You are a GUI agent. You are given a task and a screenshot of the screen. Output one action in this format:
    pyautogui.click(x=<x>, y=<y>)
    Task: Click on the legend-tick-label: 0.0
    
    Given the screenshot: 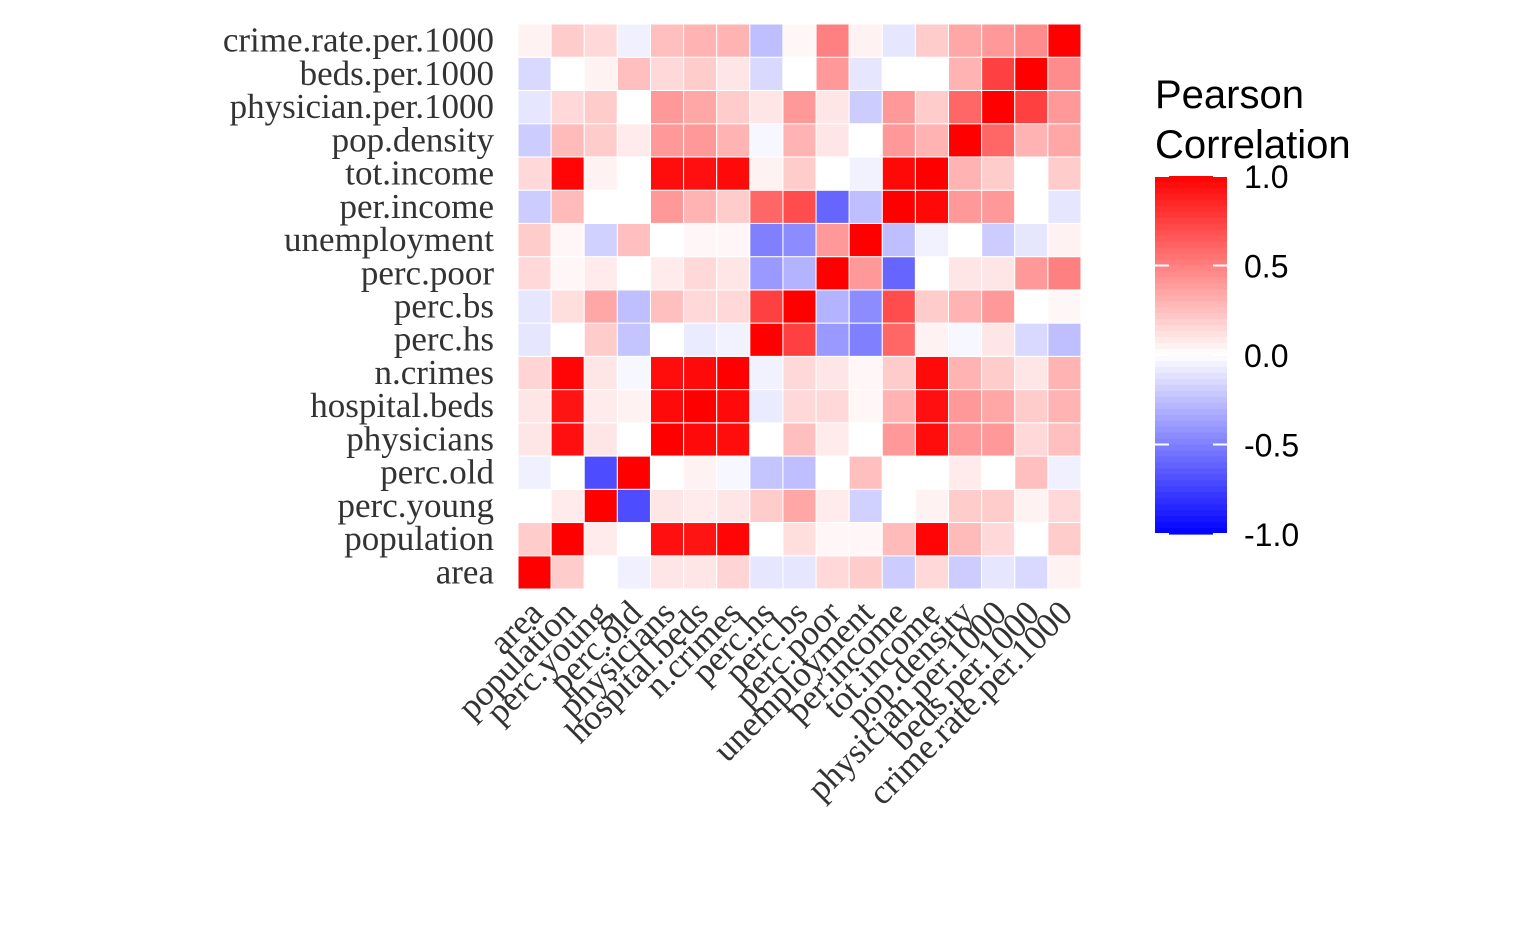 What is the action you would take?
    pyautogui.click(x=1266, y=356)
    